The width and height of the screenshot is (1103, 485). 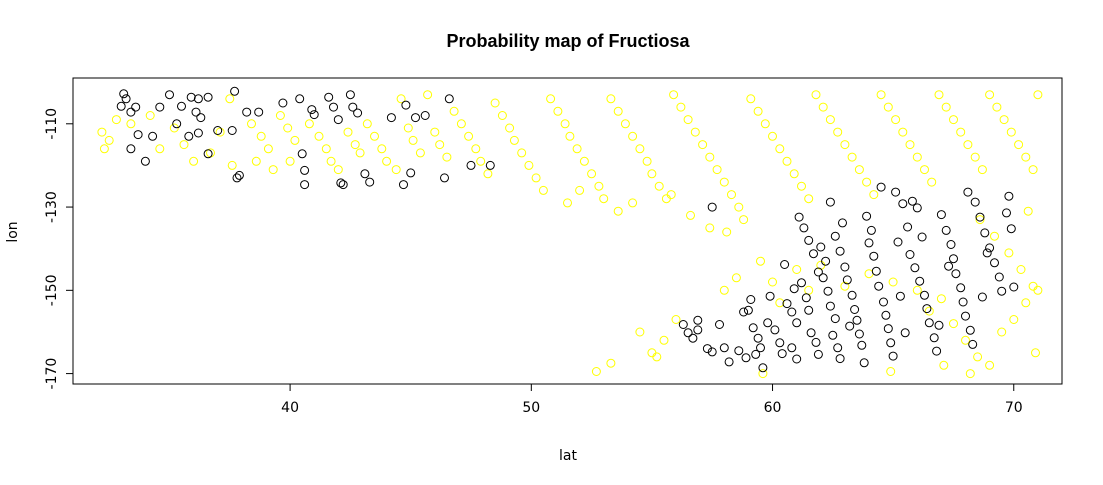 What do you see at coordinates (13, 231) in the screenshot?
I see `y-axis-label: lon` at bounding box center [13, 231].